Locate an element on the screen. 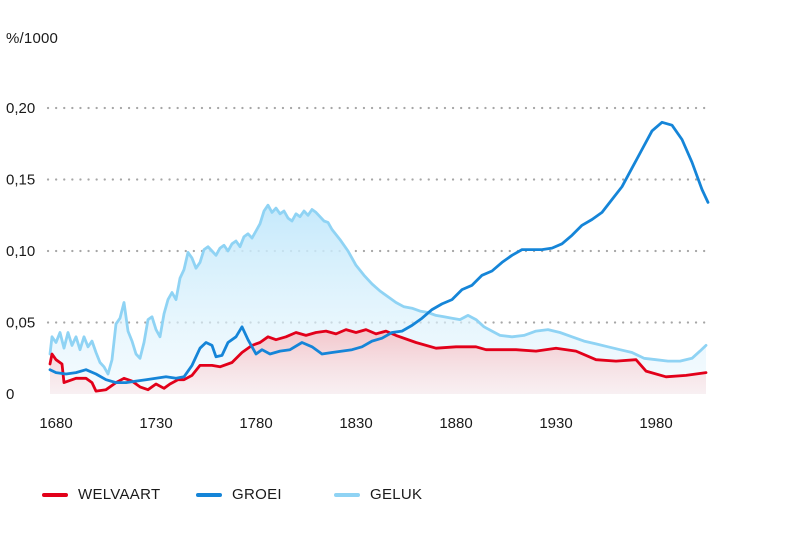 The height and width of the screenshot is (555, 800). welvaart-area is located at coordinates (378, 361).